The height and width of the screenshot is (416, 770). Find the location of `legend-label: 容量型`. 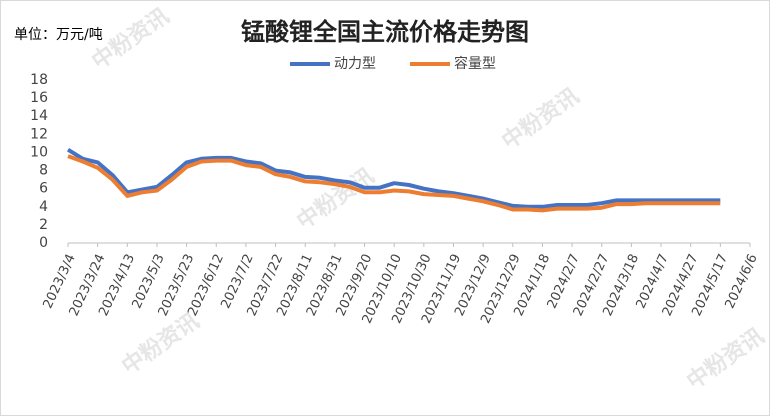

legend-label: 容量型 is located at coordinates (475, 63).